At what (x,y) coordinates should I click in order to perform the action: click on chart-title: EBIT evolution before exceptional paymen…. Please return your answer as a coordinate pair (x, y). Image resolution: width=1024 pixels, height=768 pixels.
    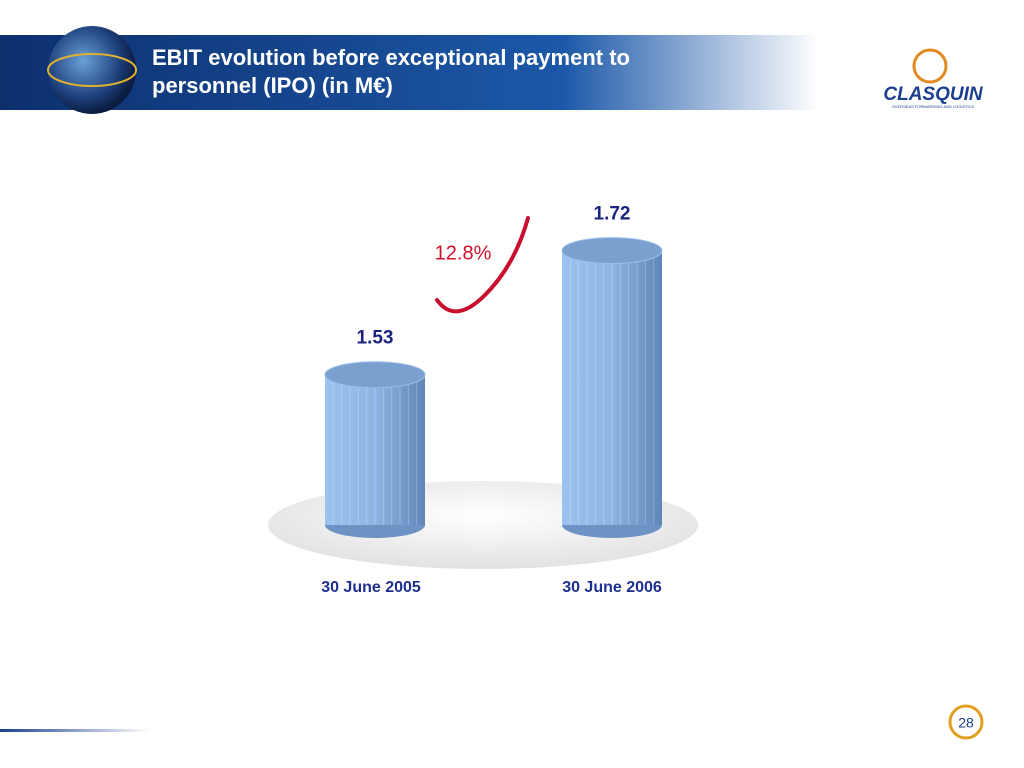
    Looking at the image, I should click on (391, 71).